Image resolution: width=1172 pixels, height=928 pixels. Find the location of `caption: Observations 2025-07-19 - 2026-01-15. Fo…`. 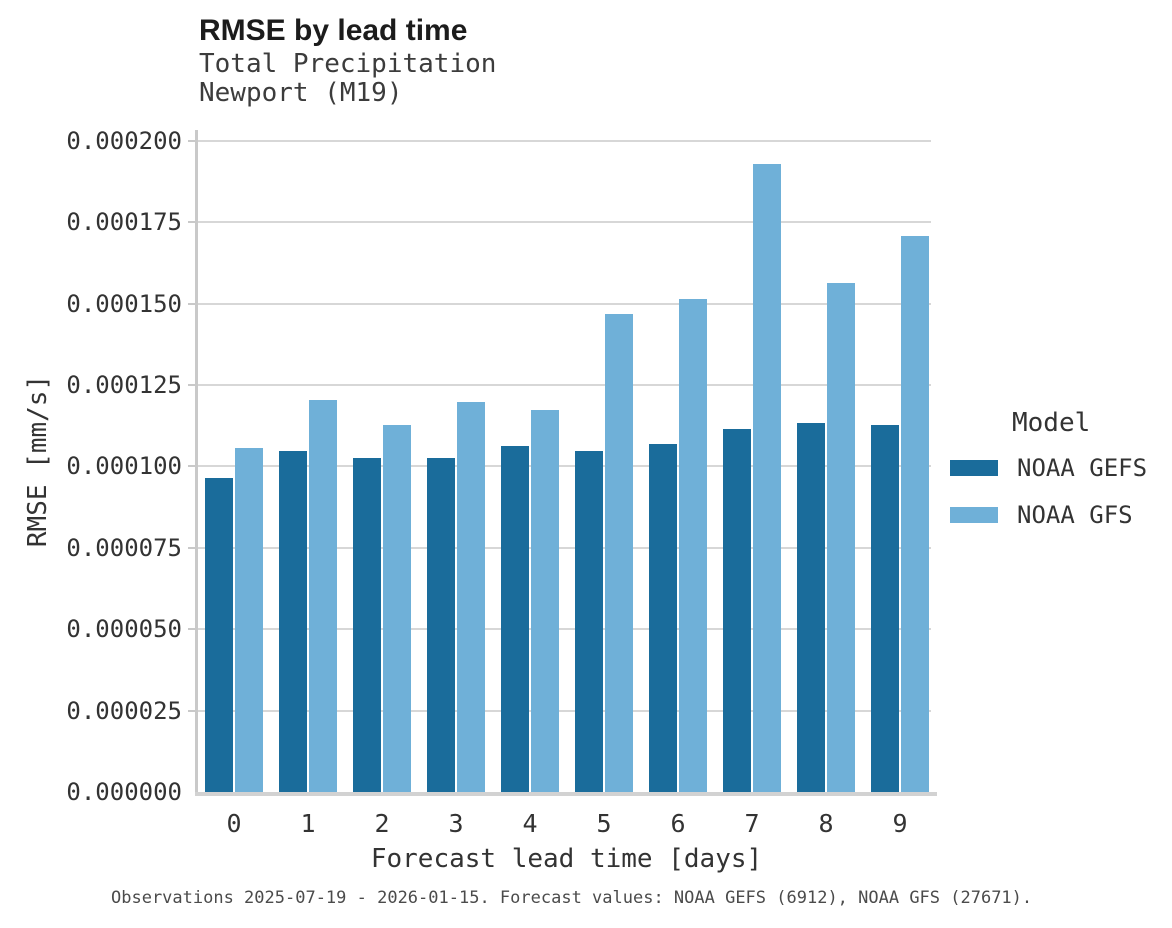

caption: Observations 2025-07-19 - 2026-01-15. Fo… is located at coordinates (572, 898).